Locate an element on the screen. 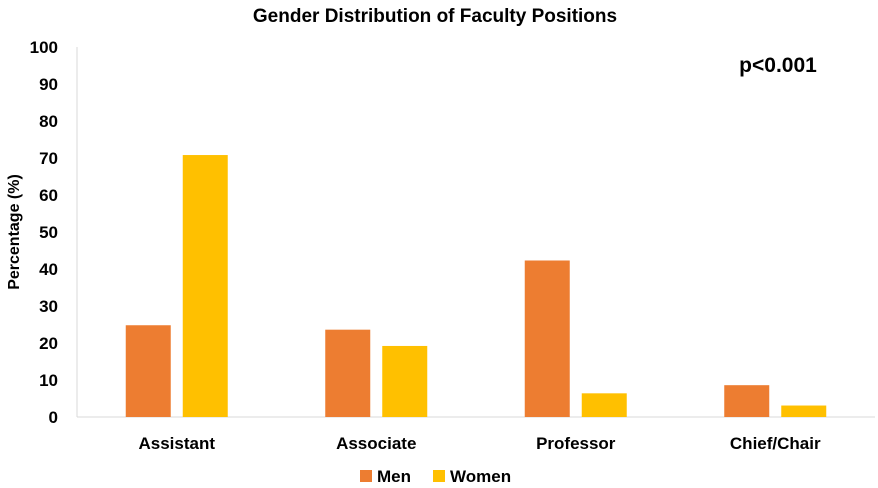  y-tick-label: 40 is located at coordinates (48, 269).